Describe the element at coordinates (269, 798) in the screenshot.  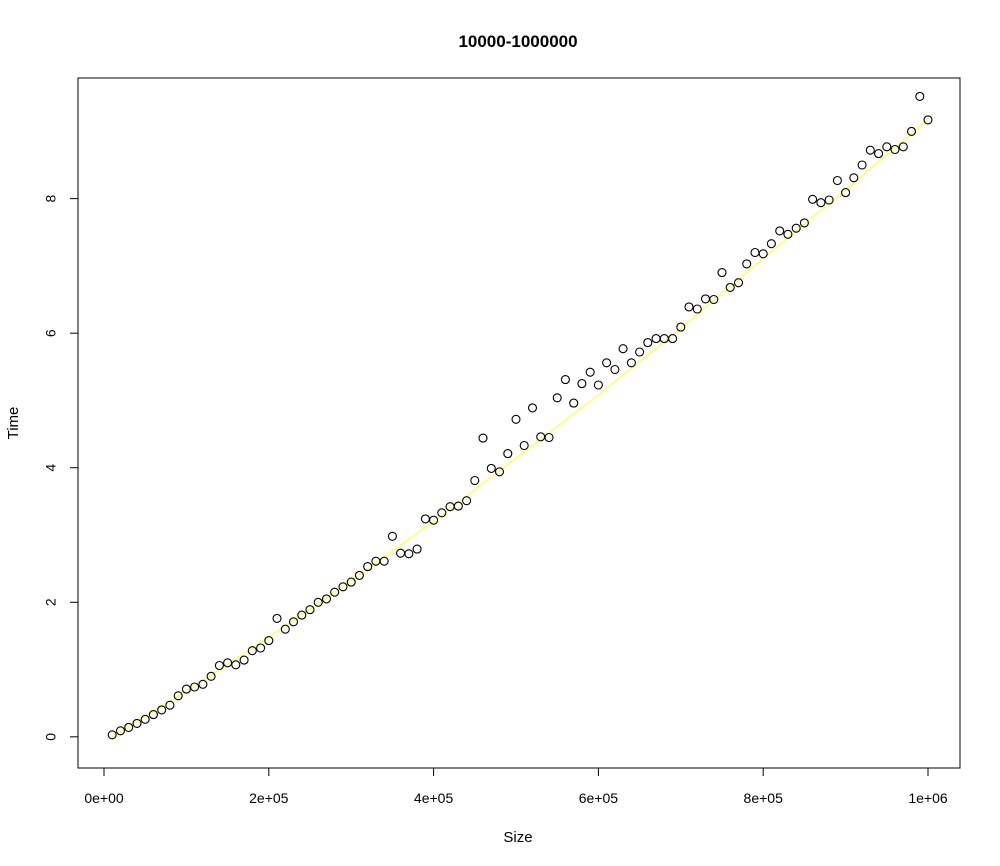
I see `x-tick-label: 2e+05` at that location.